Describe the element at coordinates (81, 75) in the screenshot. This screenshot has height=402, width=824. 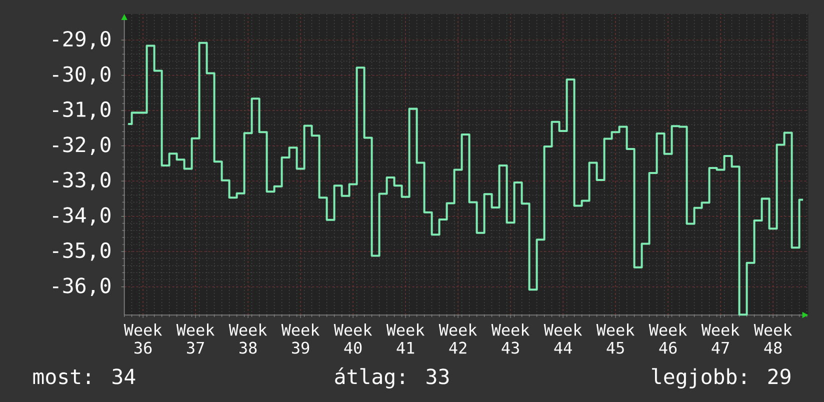
I see `y-tick-label: -30,0` at that location.